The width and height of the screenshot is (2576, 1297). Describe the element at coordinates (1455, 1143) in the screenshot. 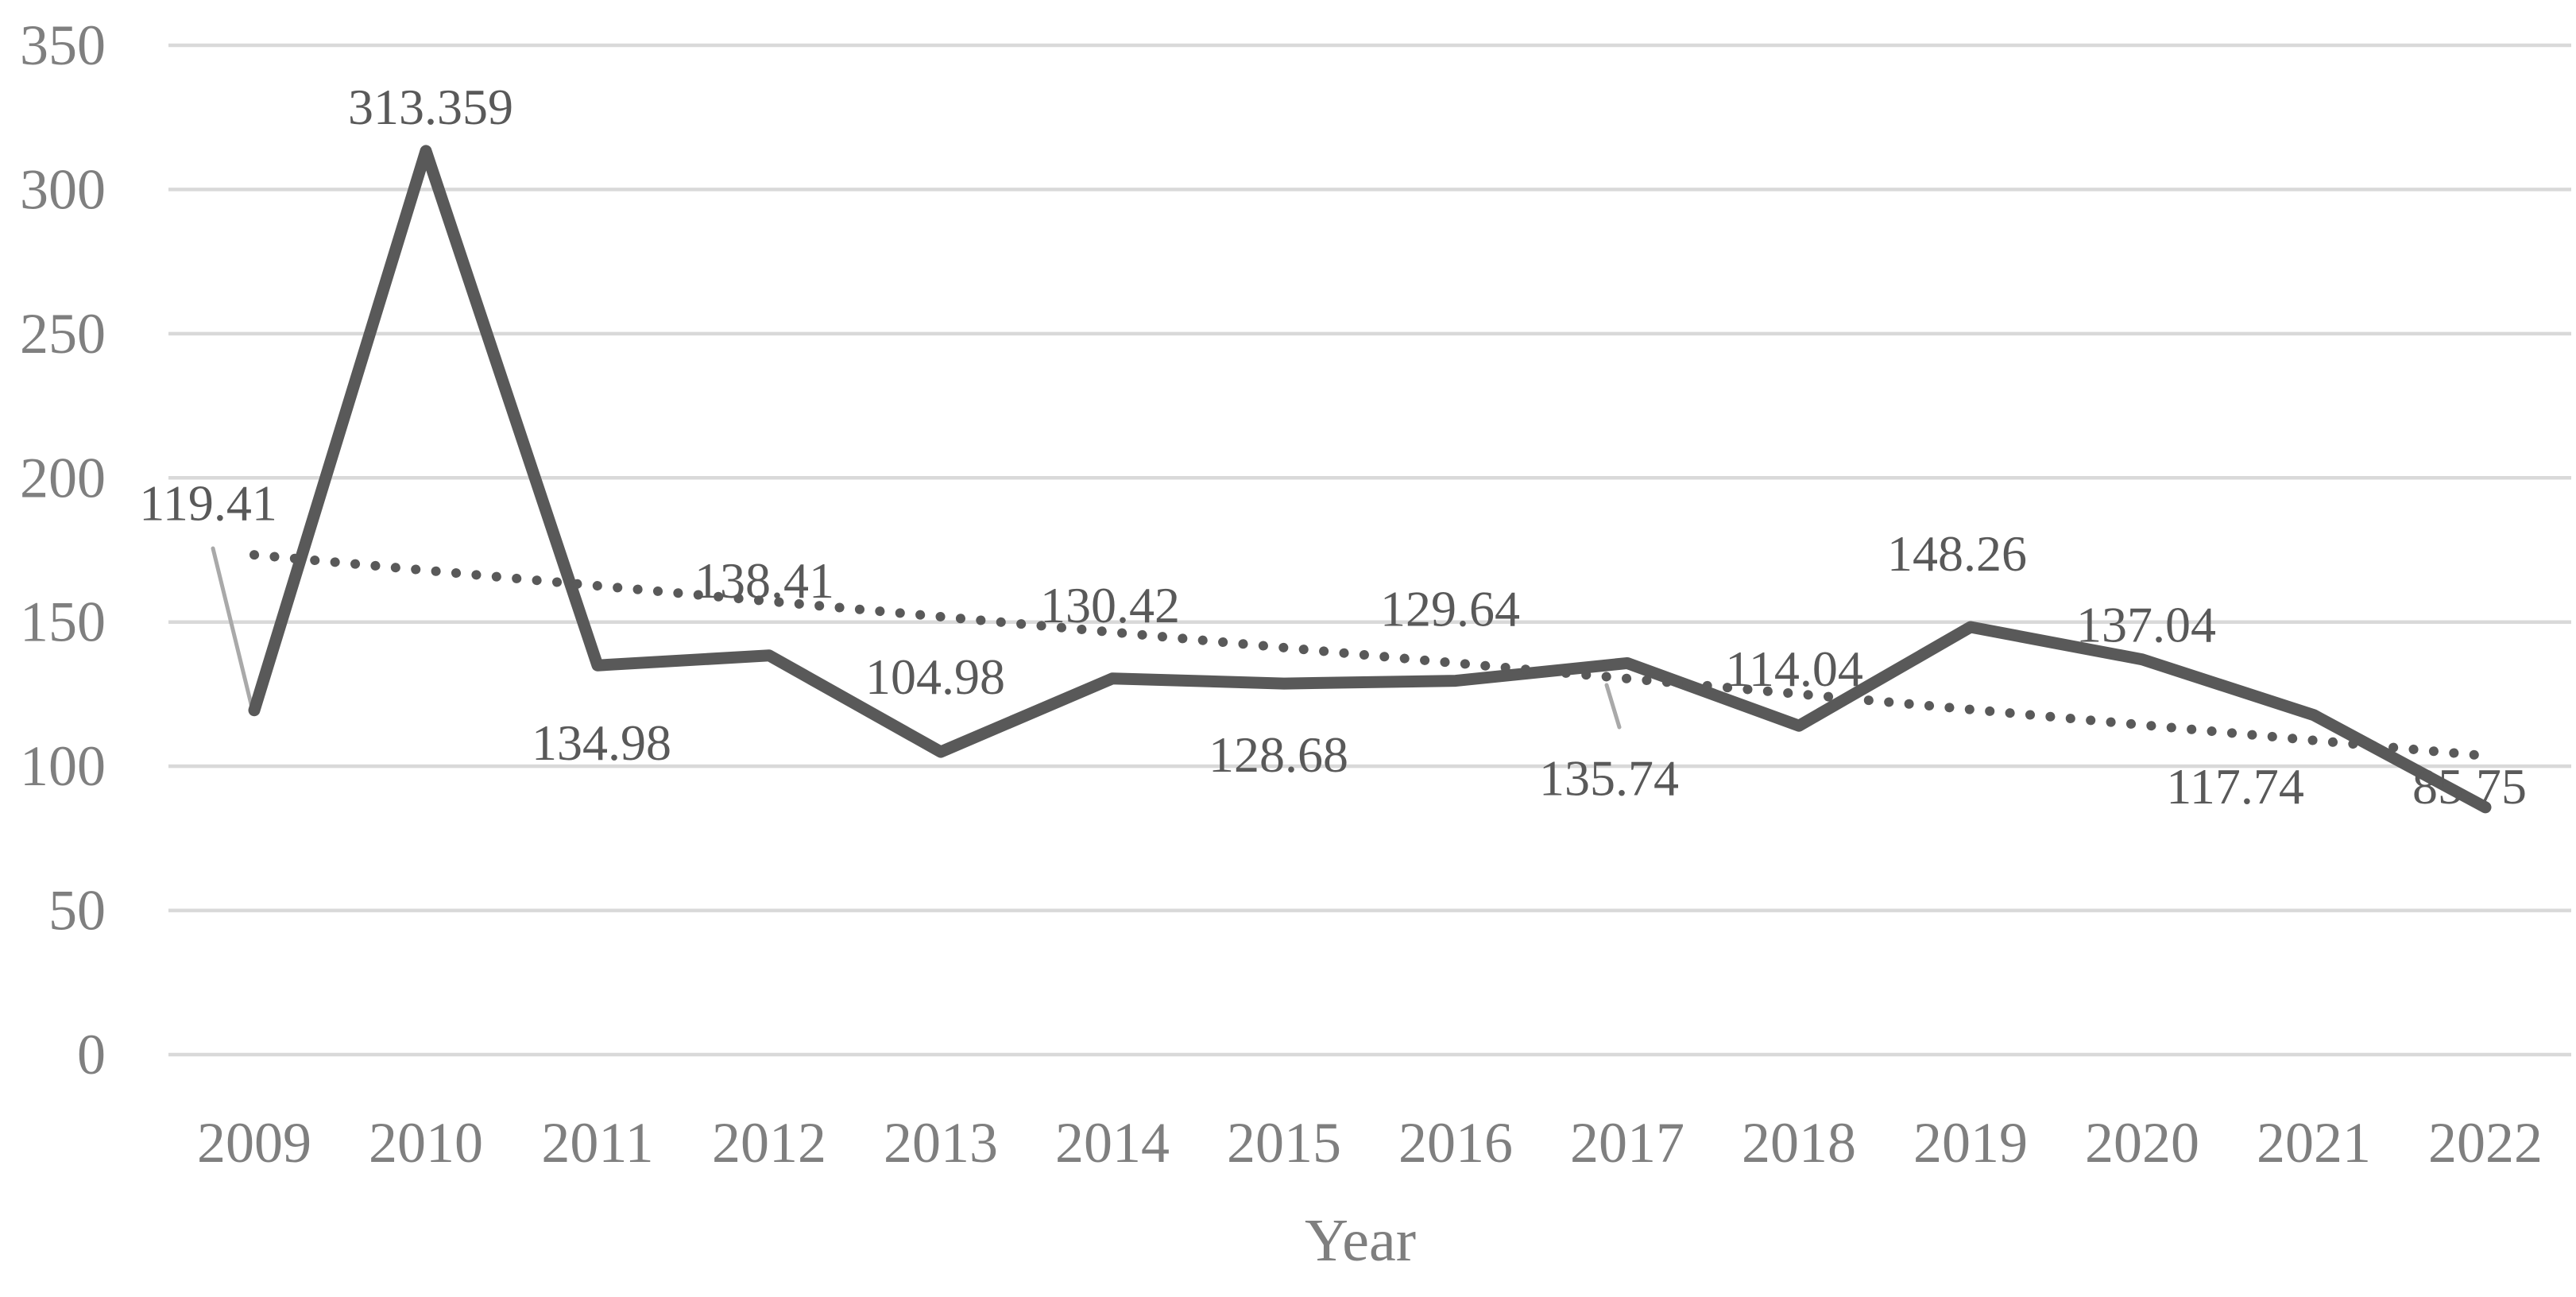

I see `x-tick-label: 2016` at that location.